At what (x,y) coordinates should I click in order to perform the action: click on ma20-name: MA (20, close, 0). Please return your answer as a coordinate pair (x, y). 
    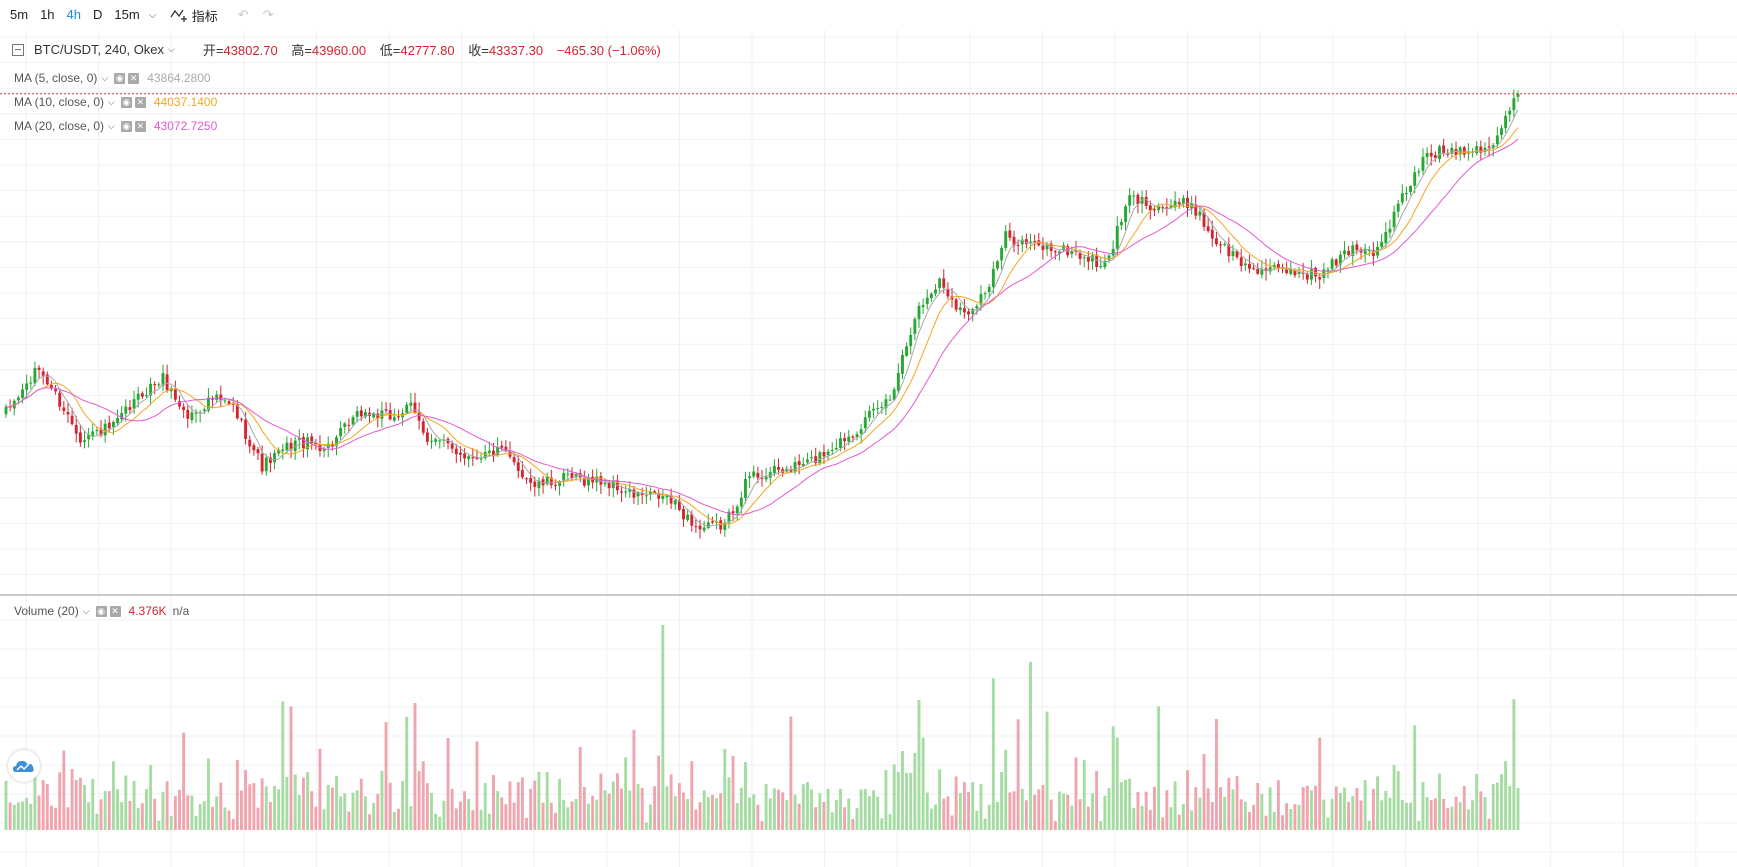
    Looking at the image, I should click on (59, 126).